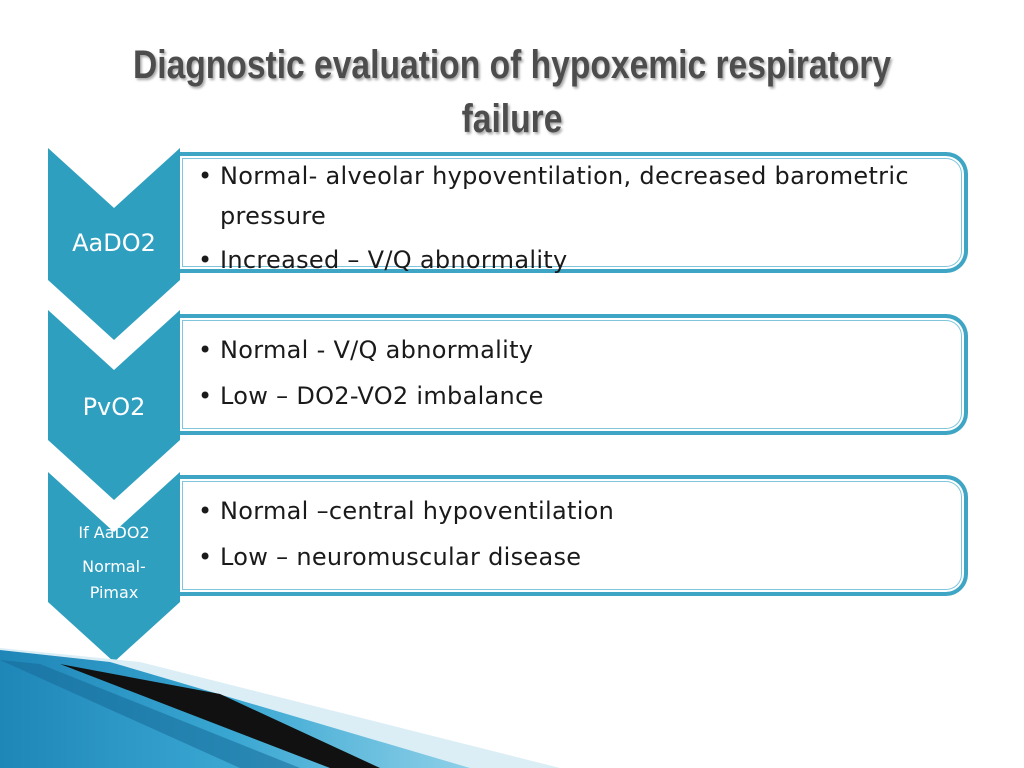  What do you see at coordinates (382, 396) in the screenshot?
I see `bullet-text: Low – DO2-VO2 imbalance` at bounding box center [382, 396].